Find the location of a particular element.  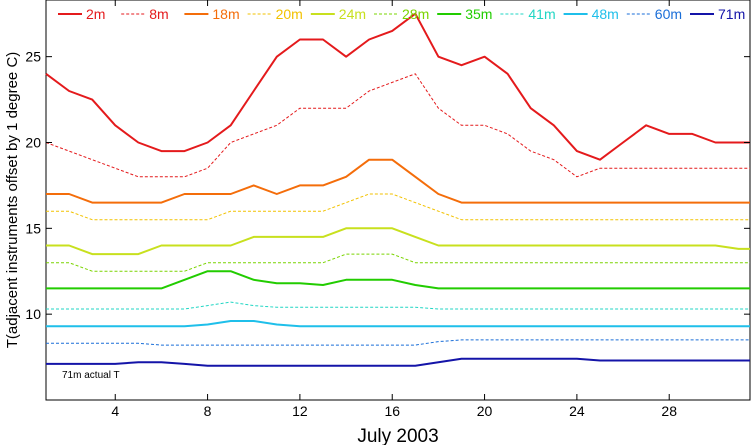

series-line-35m is located at coordinates (398, 280).